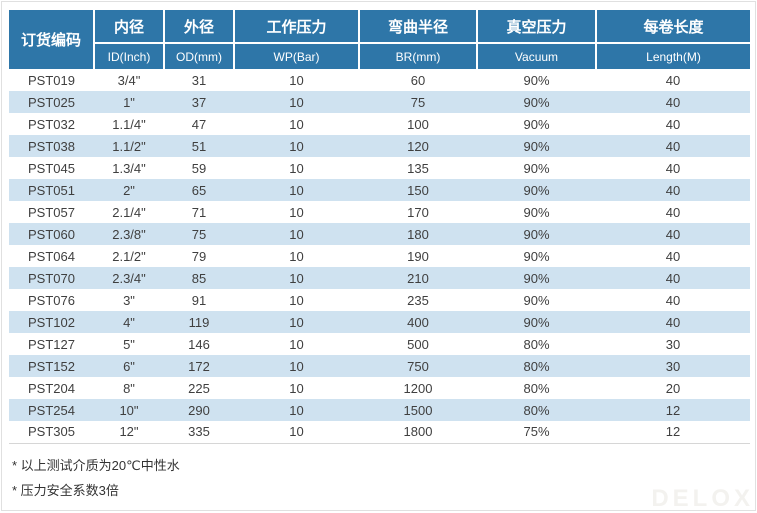 Image resolution: width=757 pixels, height=513 pixels. I want to click on cell-od-mm: 31, so click(199, 80).